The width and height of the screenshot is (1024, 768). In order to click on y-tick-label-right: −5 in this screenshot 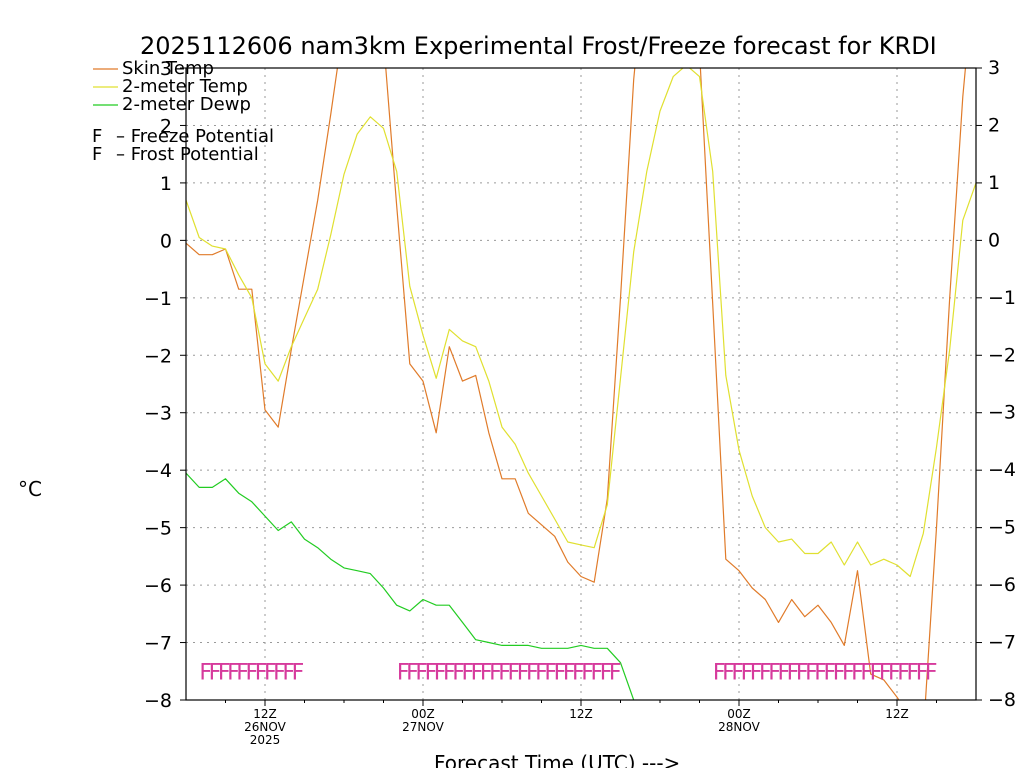, I will do `click(1002, 528)`.